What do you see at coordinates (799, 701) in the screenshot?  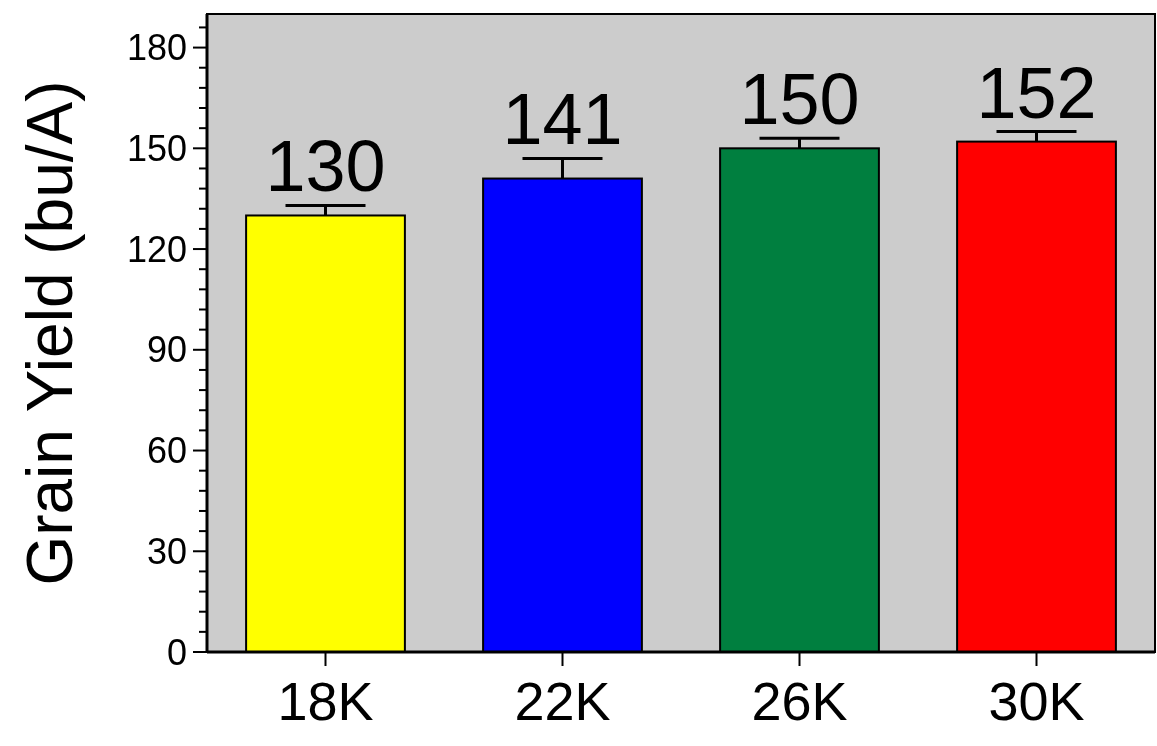 I see `x-tick-label: 26K` at bounding box center [799, 701].